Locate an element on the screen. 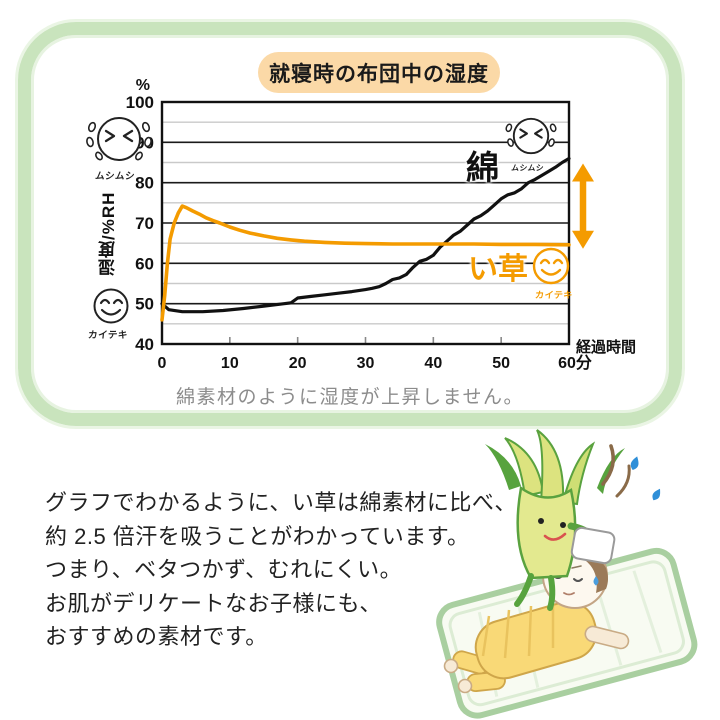 This screenshot has height=720, width=720. body-line: 約 2.5 倍汗を吸うことがわかっています。 is located at coordinates (257, 536).